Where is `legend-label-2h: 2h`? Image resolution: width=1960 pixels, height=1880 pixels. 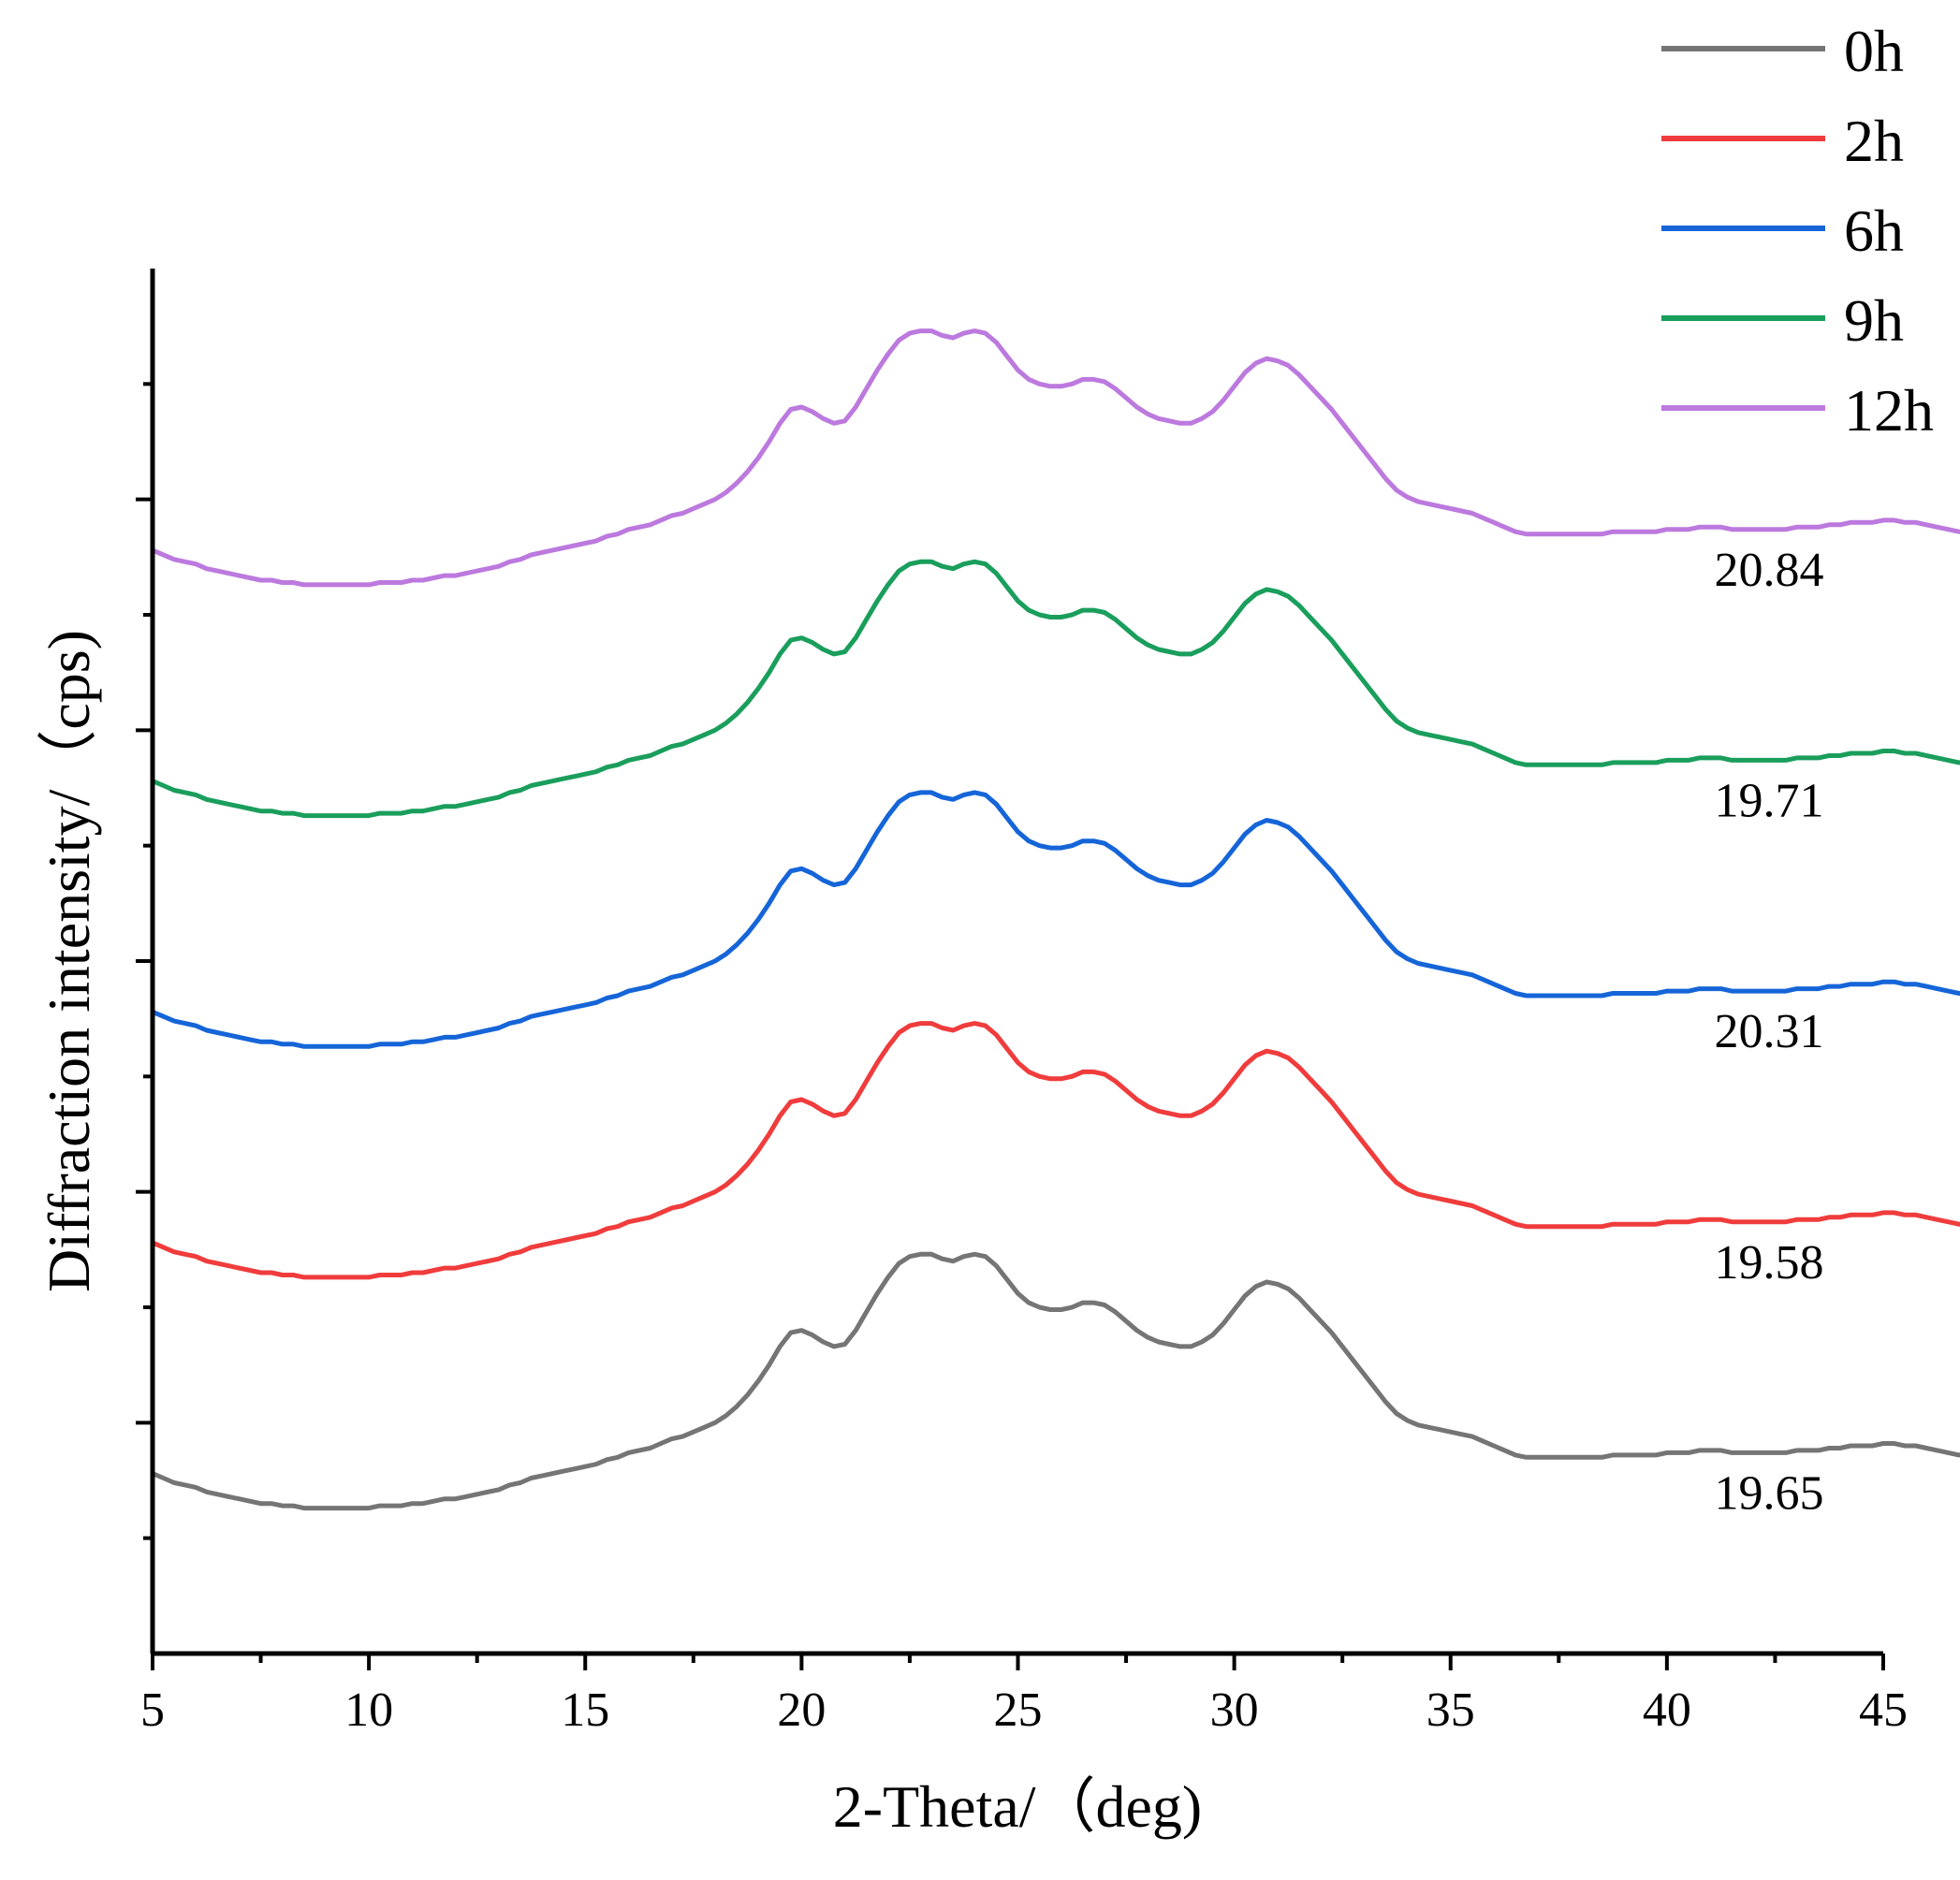
legend-label-2h: 2h is located at coordinates (1874, 141).